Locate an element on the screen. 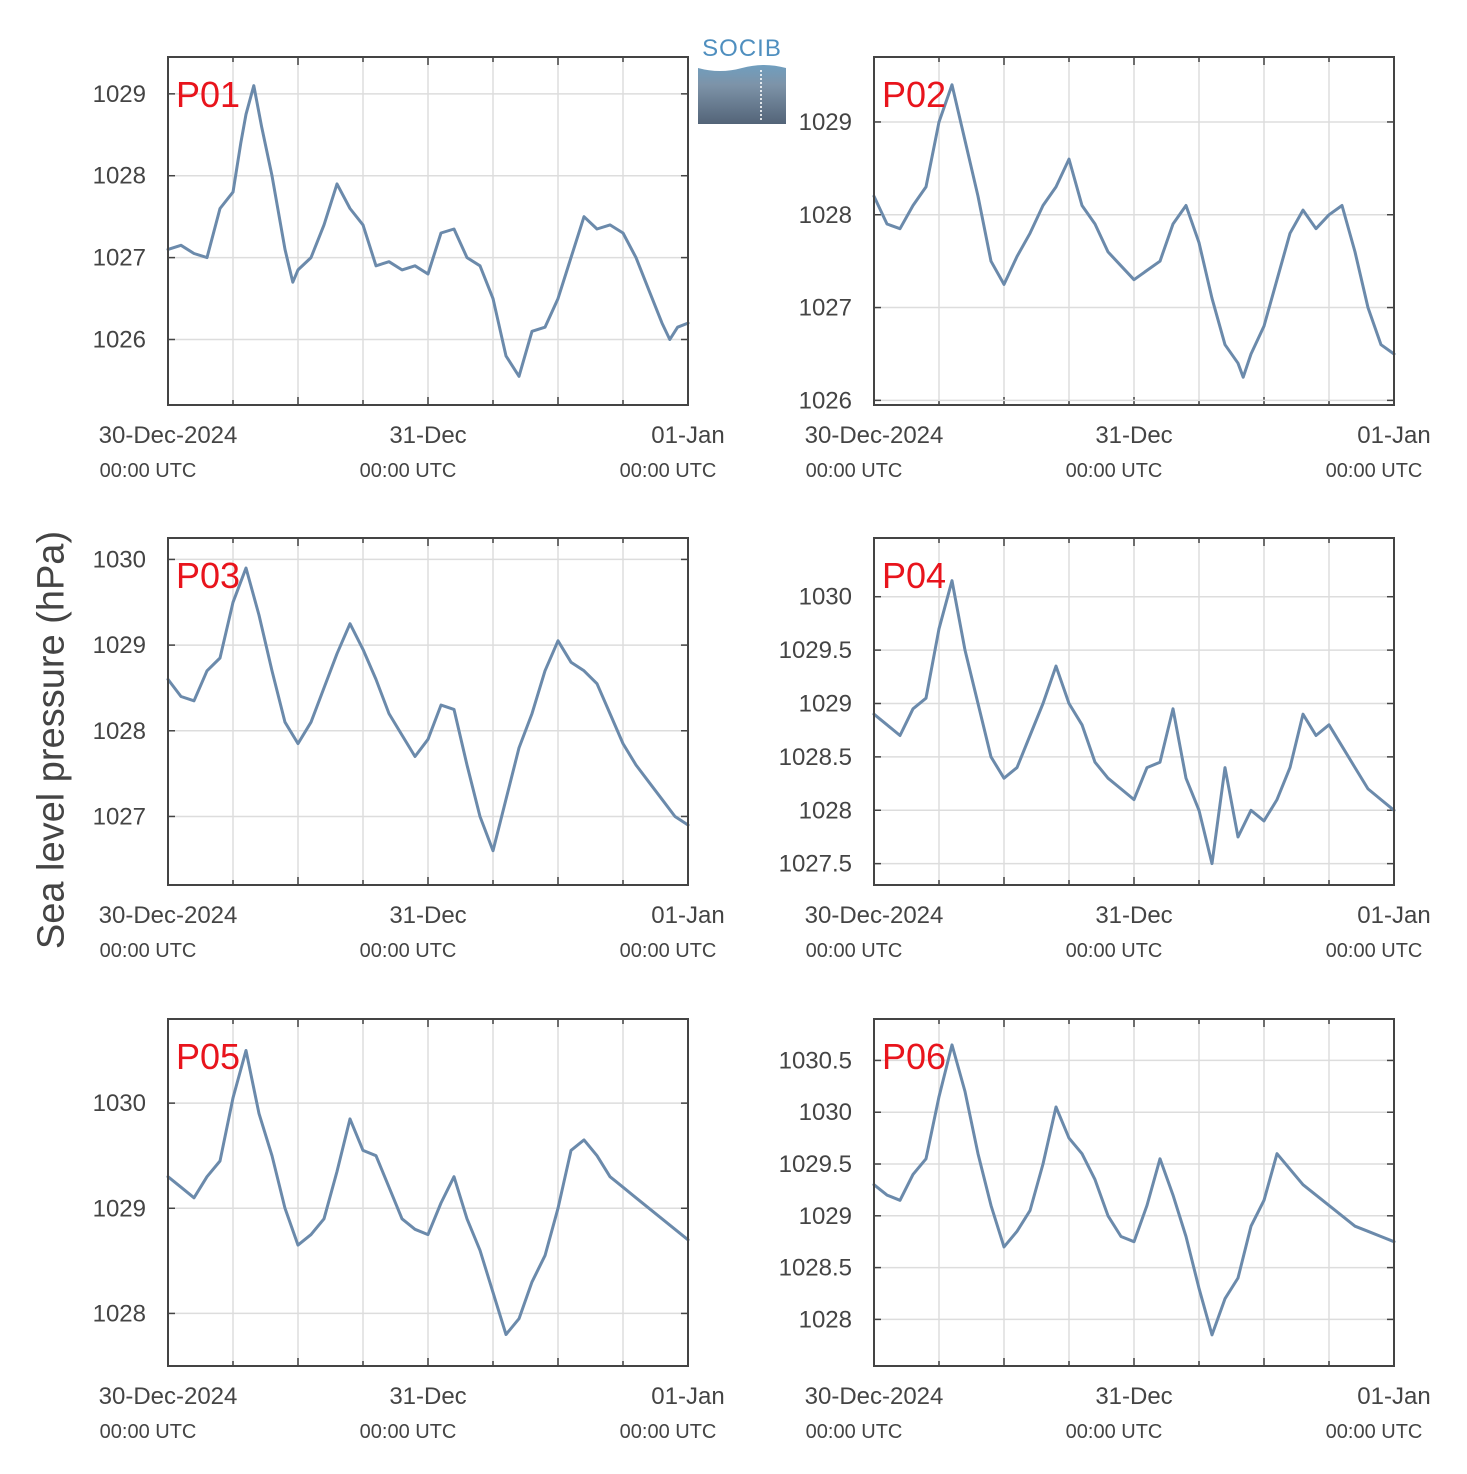  socib-logo: SOCIB is located at coordinates (742, 81).